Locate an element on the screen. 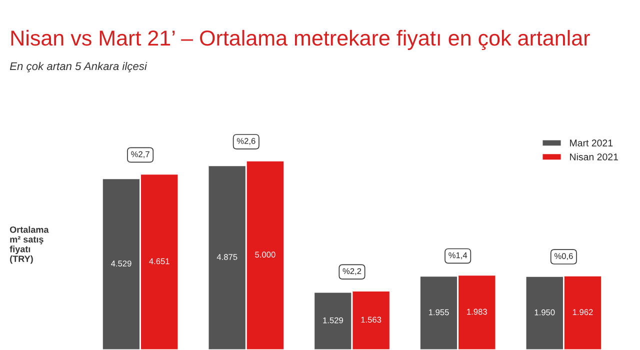 The height and width of the screenshot is (350, 640). data-label: 1.983 is located at coordinates (477, 311).